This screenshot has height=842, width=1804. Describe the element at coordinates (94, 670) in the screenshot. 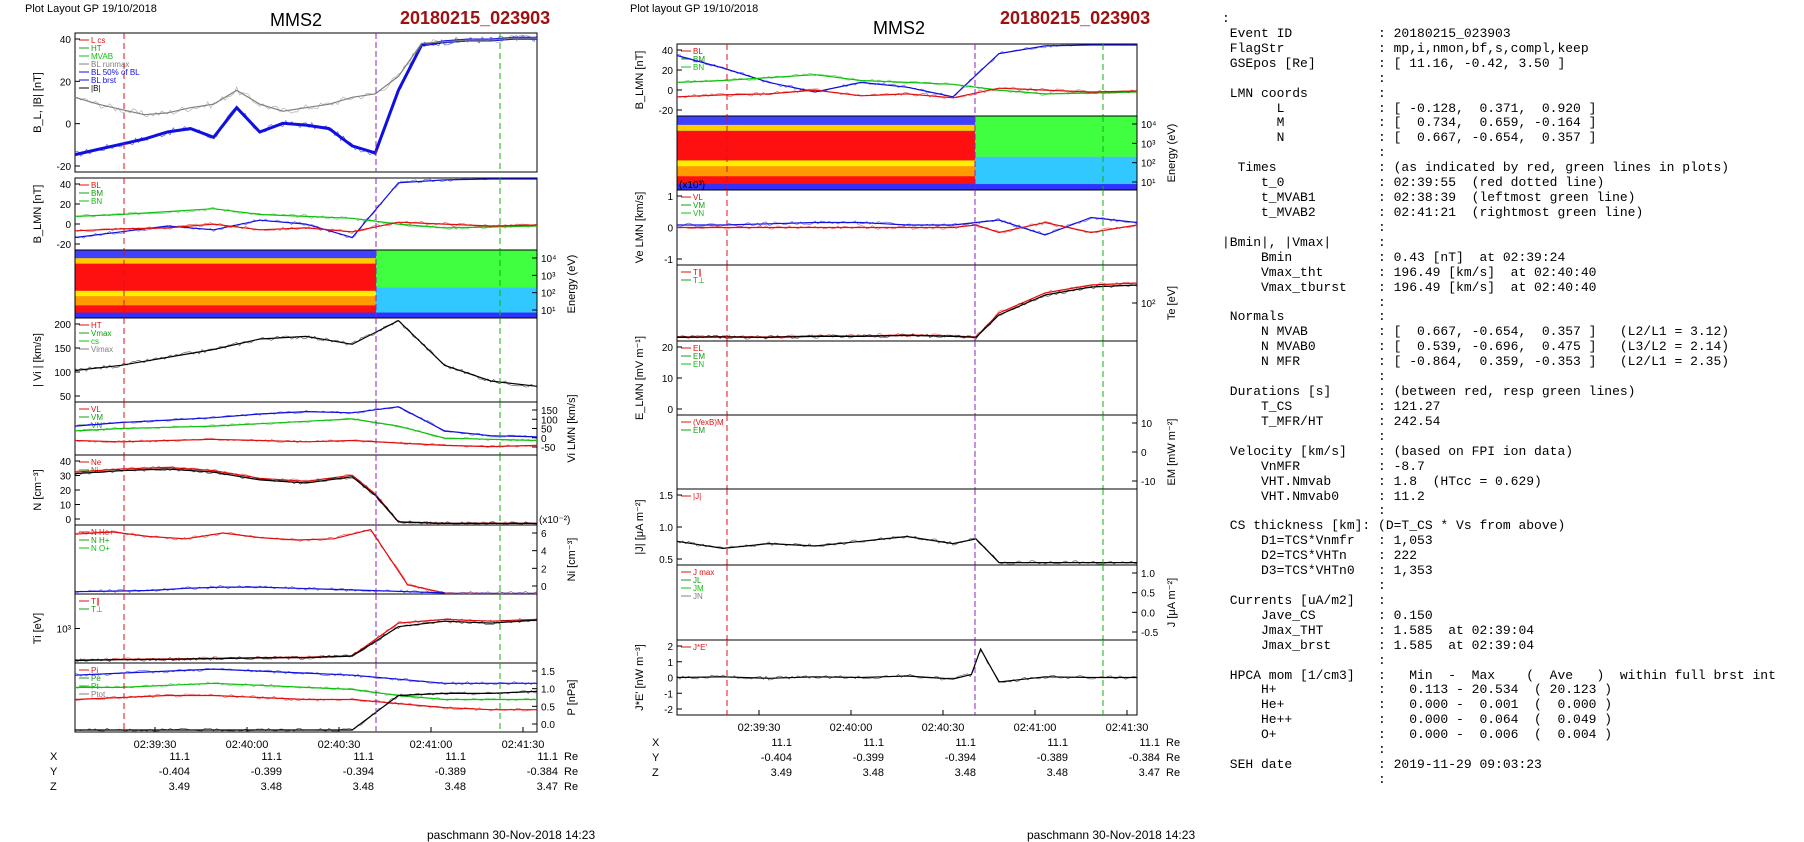

I see `legend-label: Pi` at that location.